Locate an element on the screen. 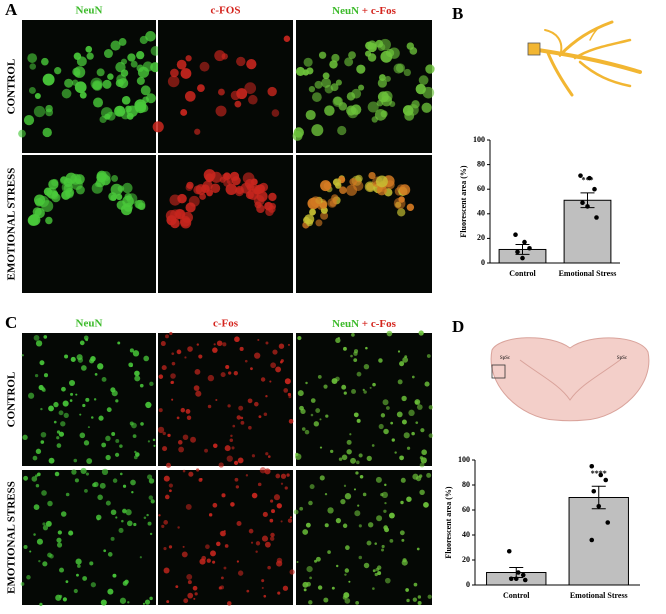 This screenshot has width=666, height=614. column-header: c-FOS is located at coordinates (226, 11).